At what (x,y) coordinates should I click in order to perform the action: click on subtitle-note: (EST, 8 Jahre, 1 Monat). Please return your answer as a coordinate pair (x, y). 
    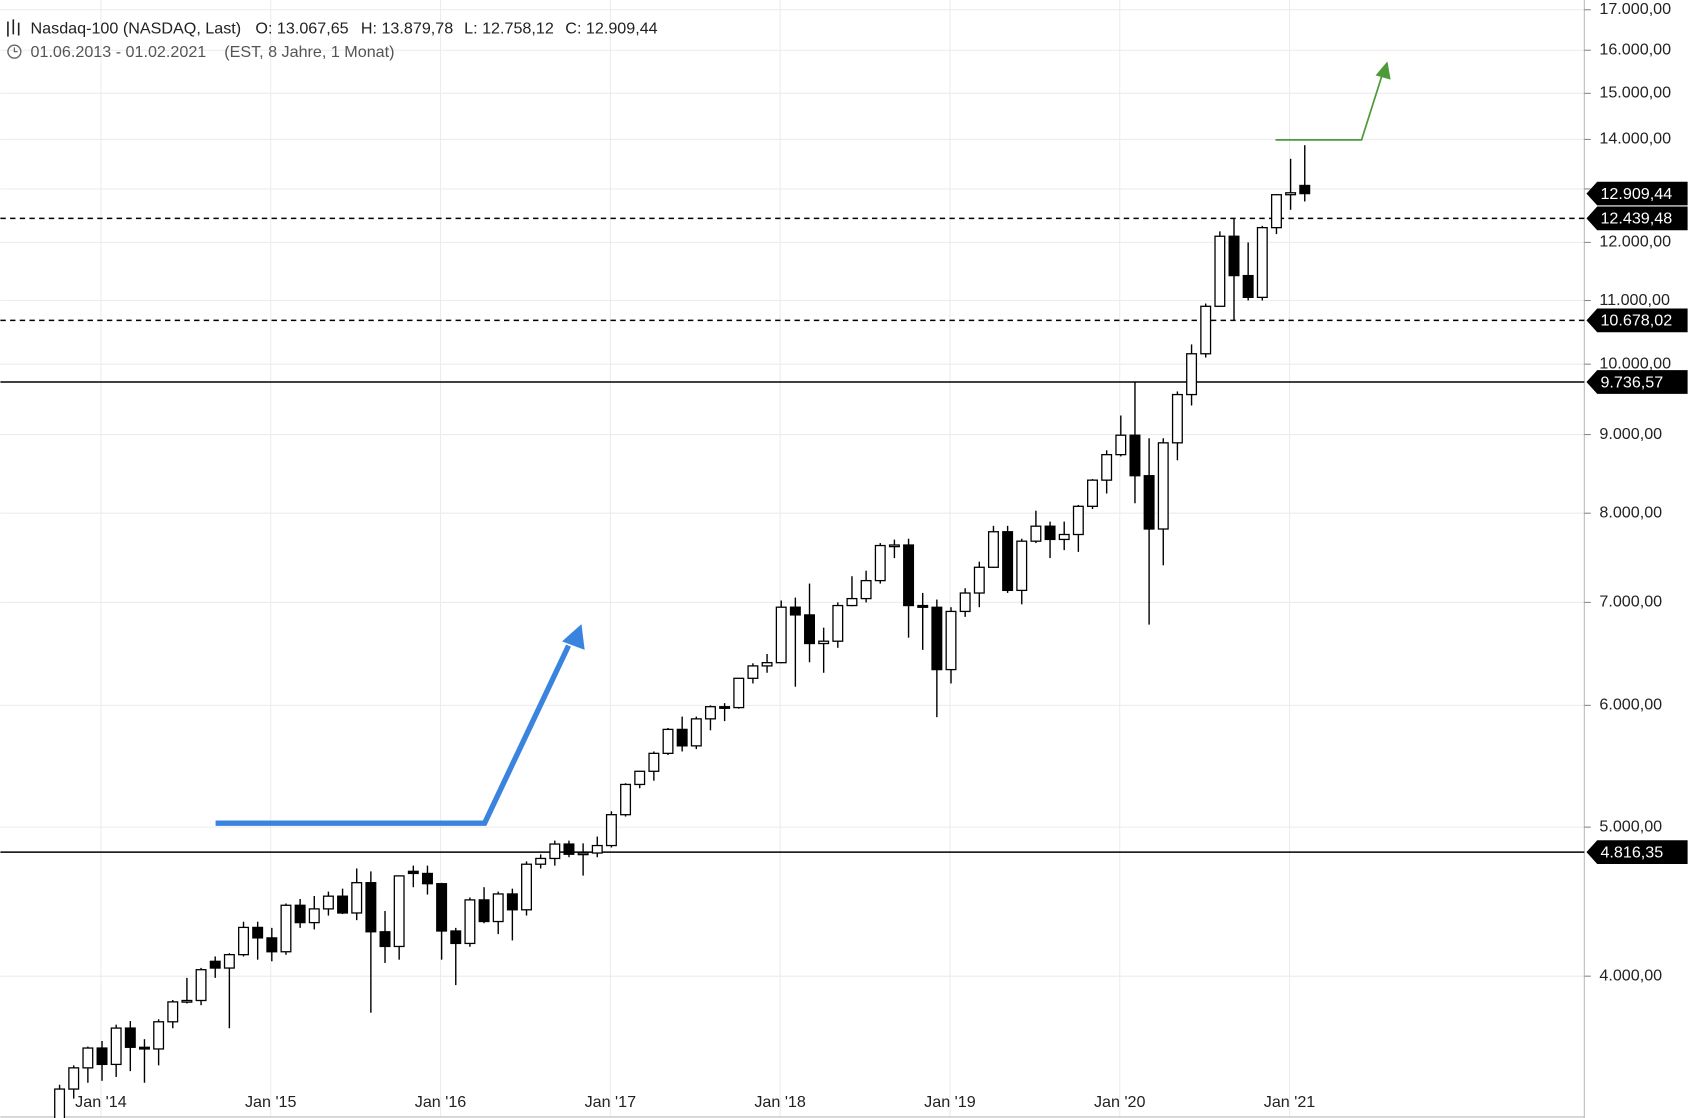
    Looking at the image, I should click on (309, 52).